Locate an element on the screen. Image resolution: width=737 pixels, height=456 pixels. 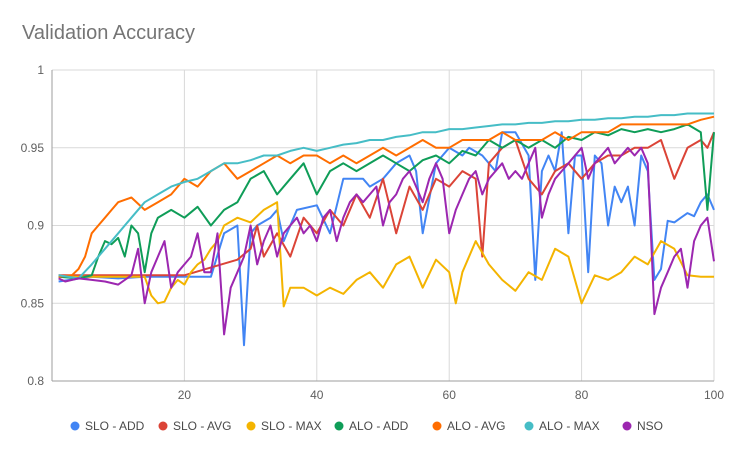
legend-label-alo-avg: ALO - AVG is located at coordinates (476, 426).